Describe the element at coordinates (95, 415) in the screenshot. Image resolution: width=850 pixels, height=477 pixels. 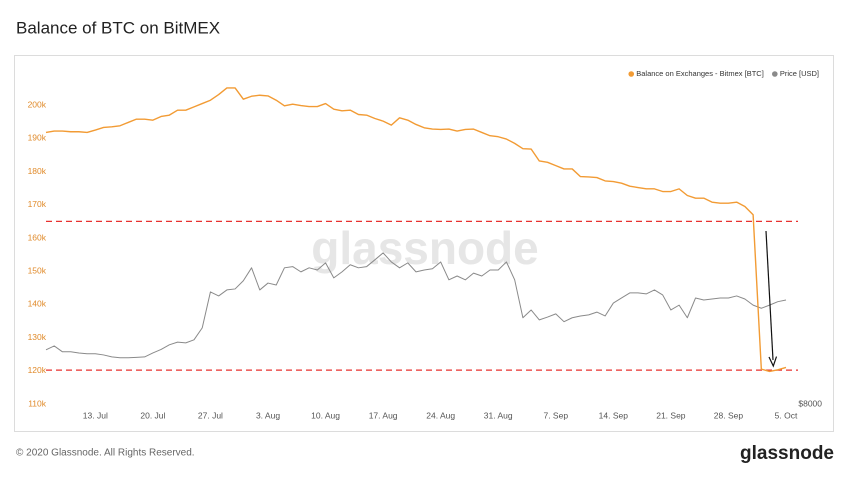
I see `x-tick-label: 13. Jul` at that location.